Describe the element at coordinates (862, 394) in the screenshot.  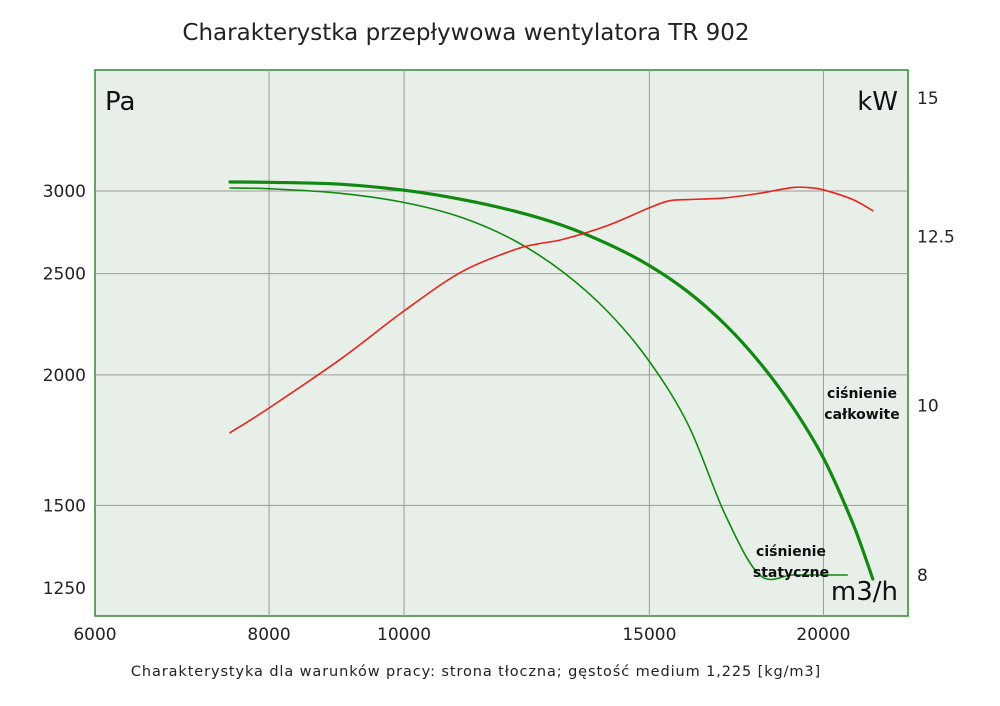
I see `series-label-total: ciśnienie` at that location.